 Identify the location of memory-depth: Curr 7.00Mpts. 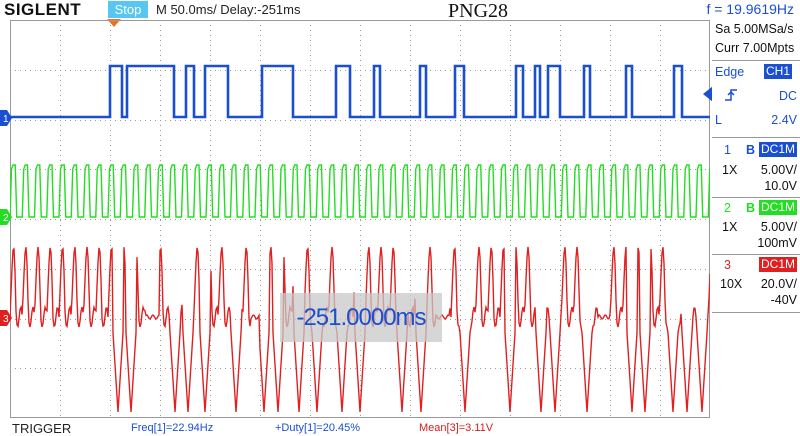
(755, 48).